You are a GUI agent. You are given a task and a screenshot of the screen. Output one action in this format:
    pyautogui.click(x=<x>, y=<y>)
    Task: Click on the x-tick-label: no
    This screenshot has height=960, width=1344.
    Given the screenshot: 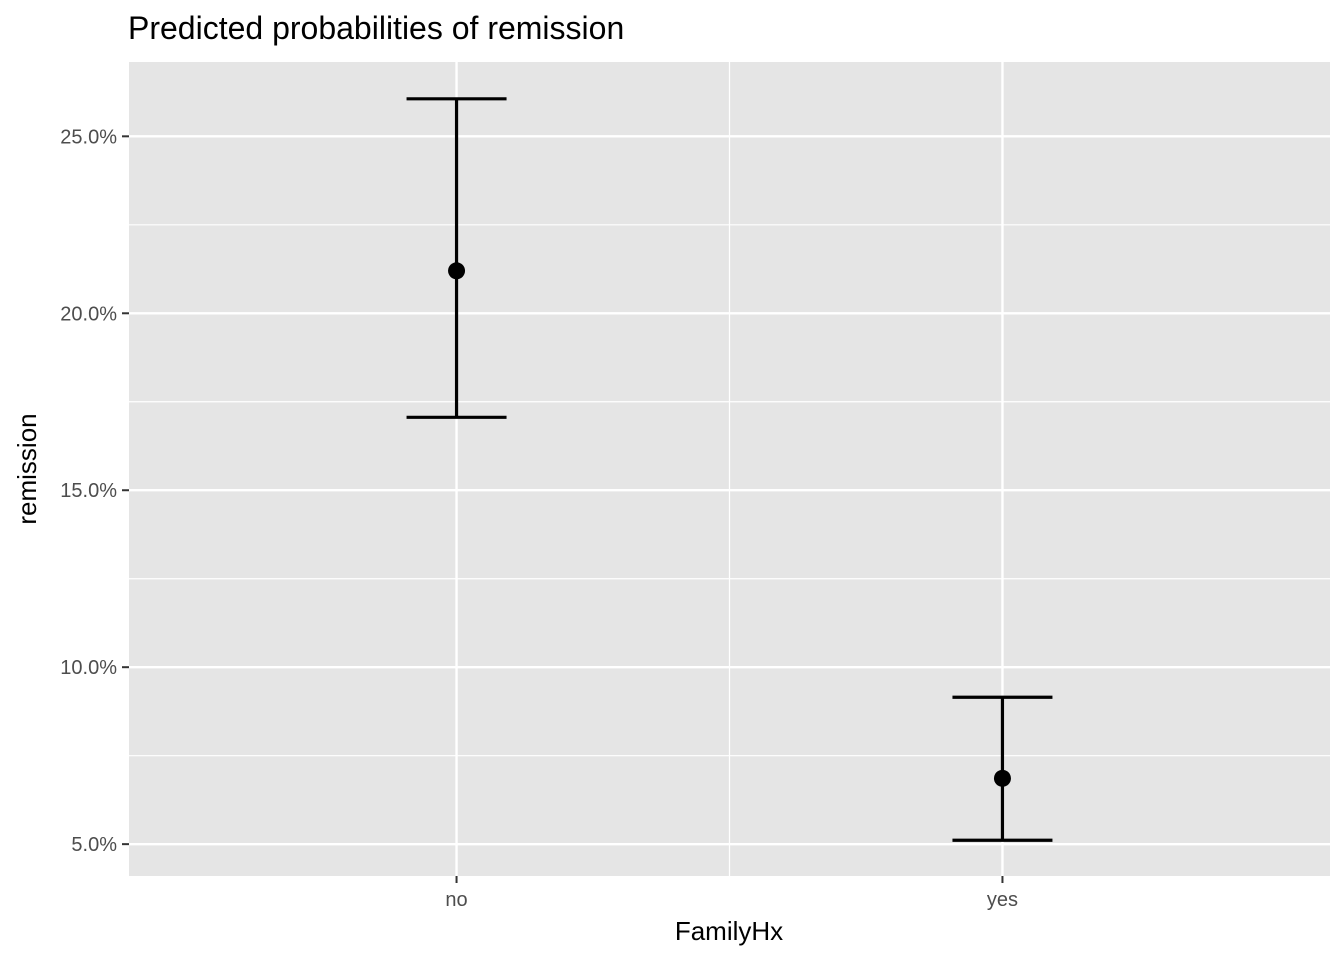 What is the action you would take?
    pyautogui.click(x=456, y=900)
    